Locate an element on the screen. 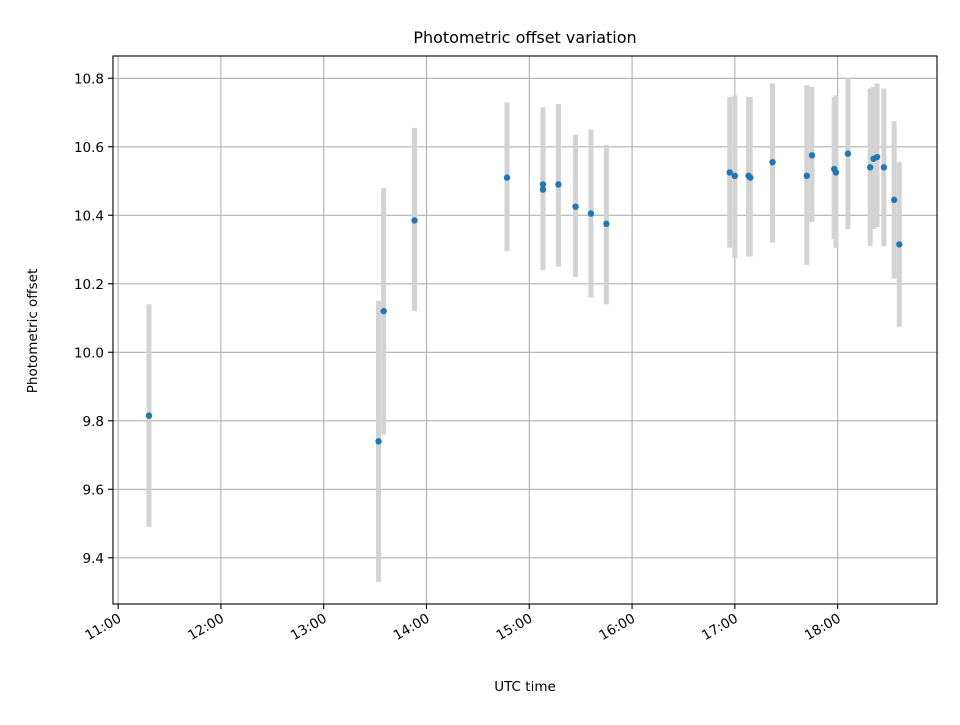 The width and height of the screenshot is (960, 725). y-tick-label: 10.6 is located at coordinates (89, 148).